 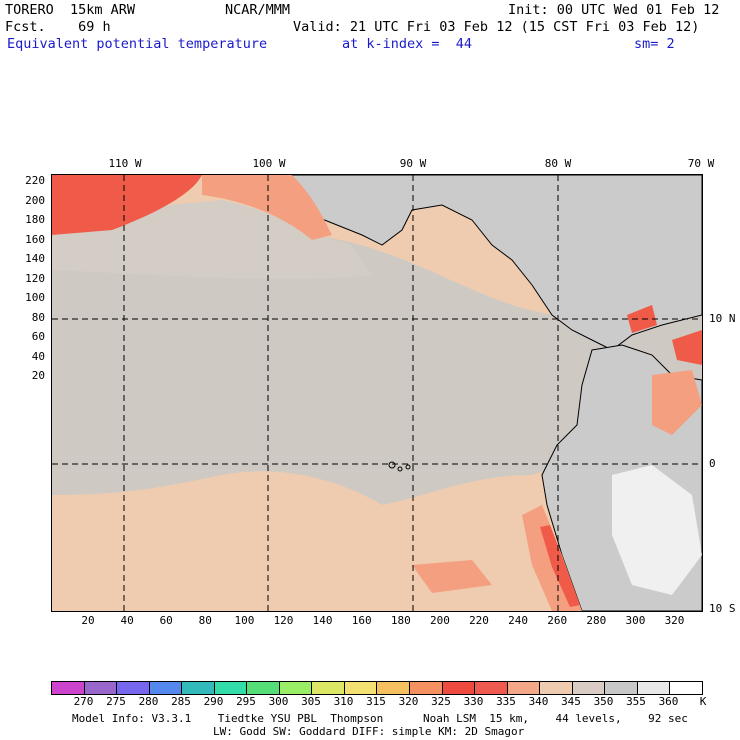 What do you see at coordinates (38, 317) in the screenshot?
I see `y-tick-label: 80` at bounding box center [38, 317].